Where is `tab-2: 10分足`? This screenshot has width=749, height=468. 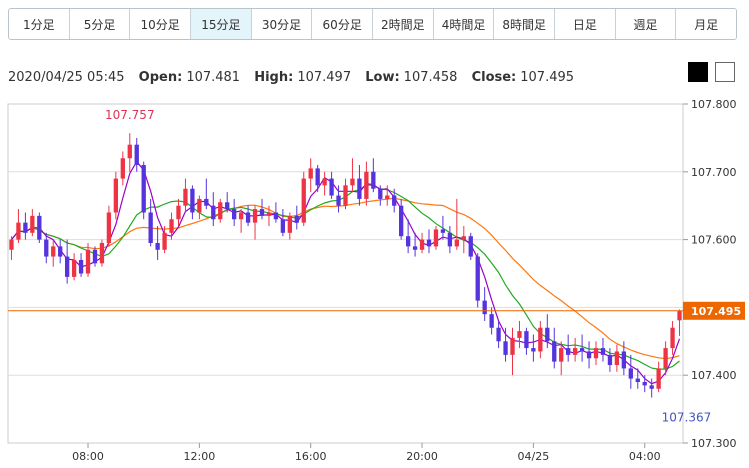
tab-2: 10分足 is located at coordinates (161, 24).